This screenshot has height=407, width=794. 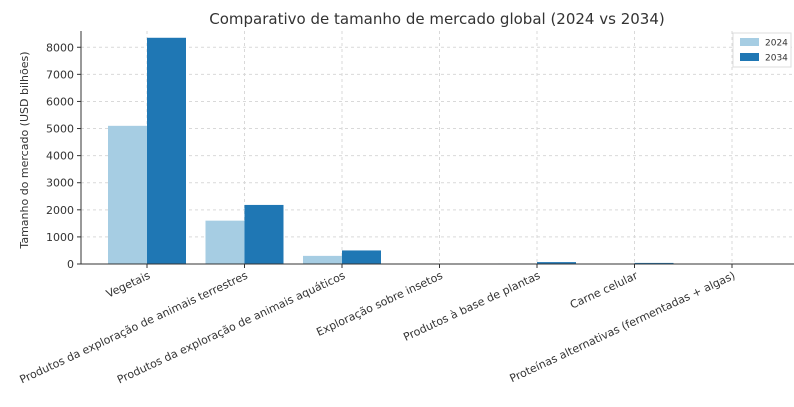 What do you see at coordinates (60, 183) in the screenshot?
I see `y-tick-label: 3000` at bounding box center [60, 183].